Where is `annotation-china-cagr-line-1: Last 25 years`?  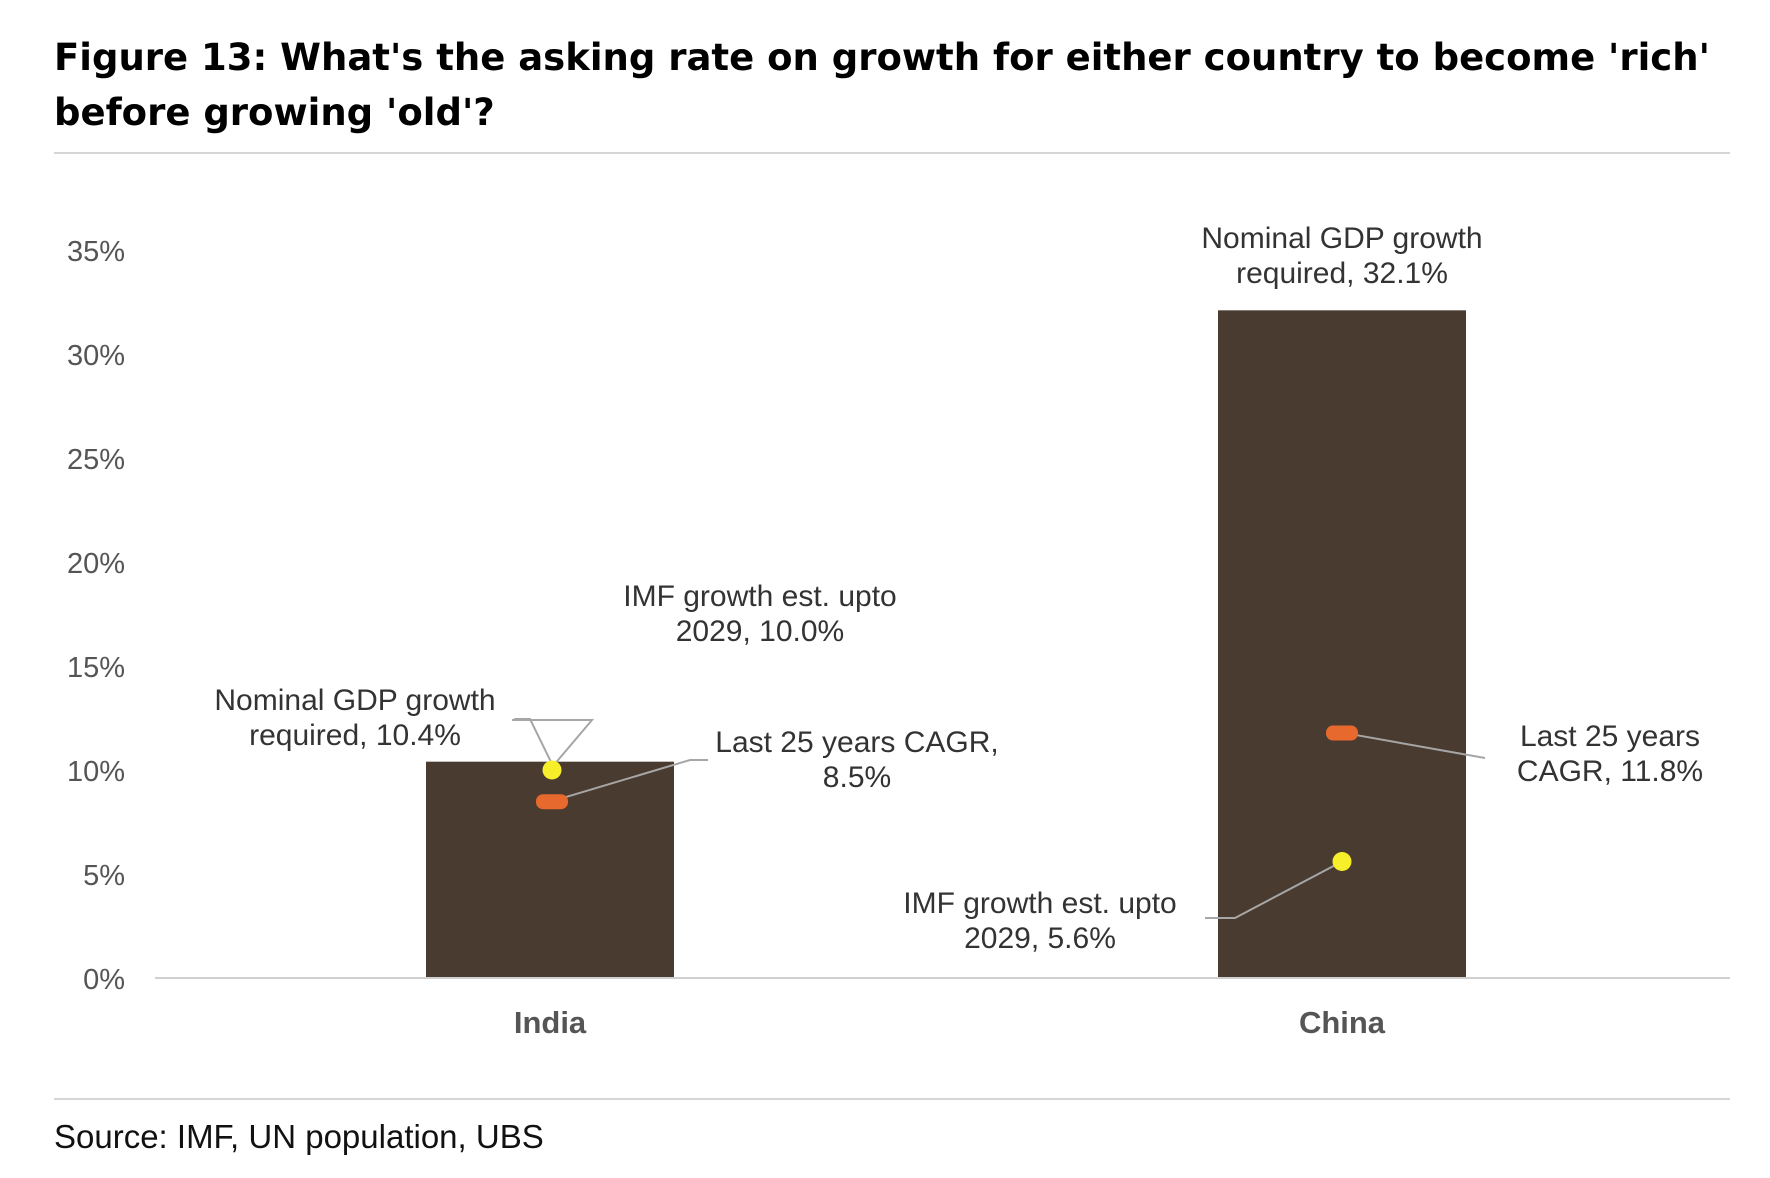 annotation-china-cagr-line-1: Last 25 years is located at coordinates (1610, 736).